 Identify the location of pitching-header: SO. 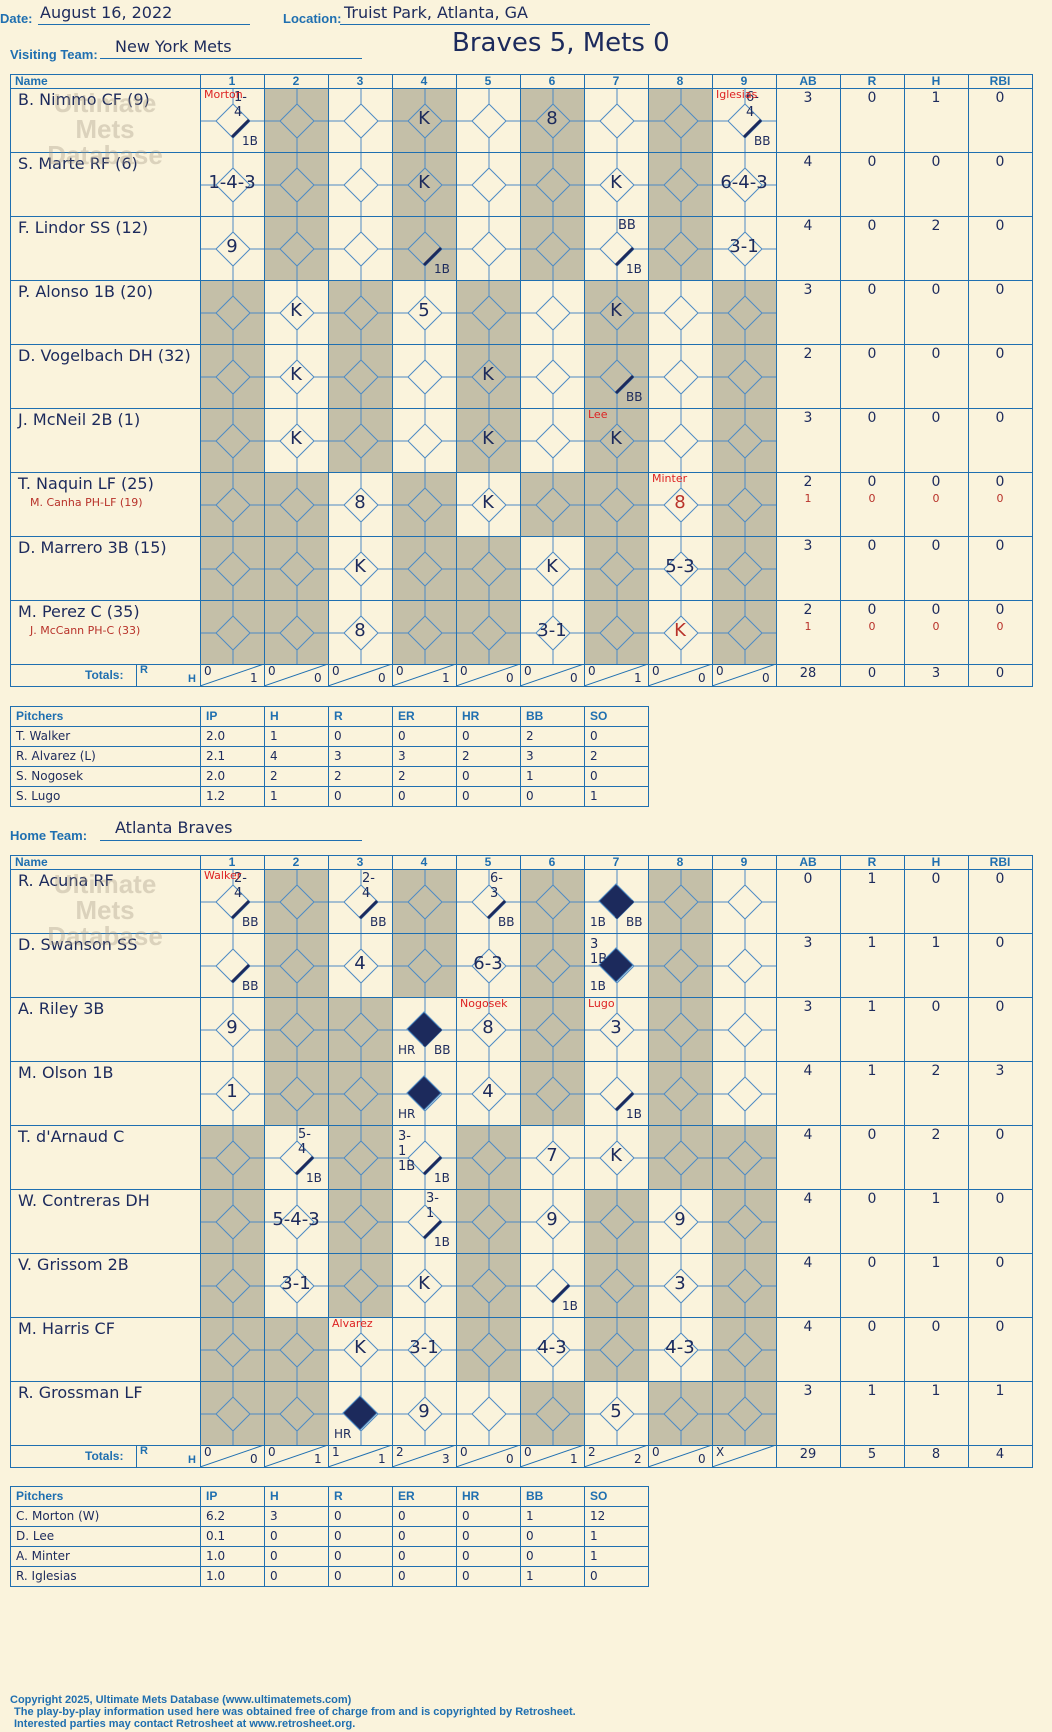
(616, 1496).